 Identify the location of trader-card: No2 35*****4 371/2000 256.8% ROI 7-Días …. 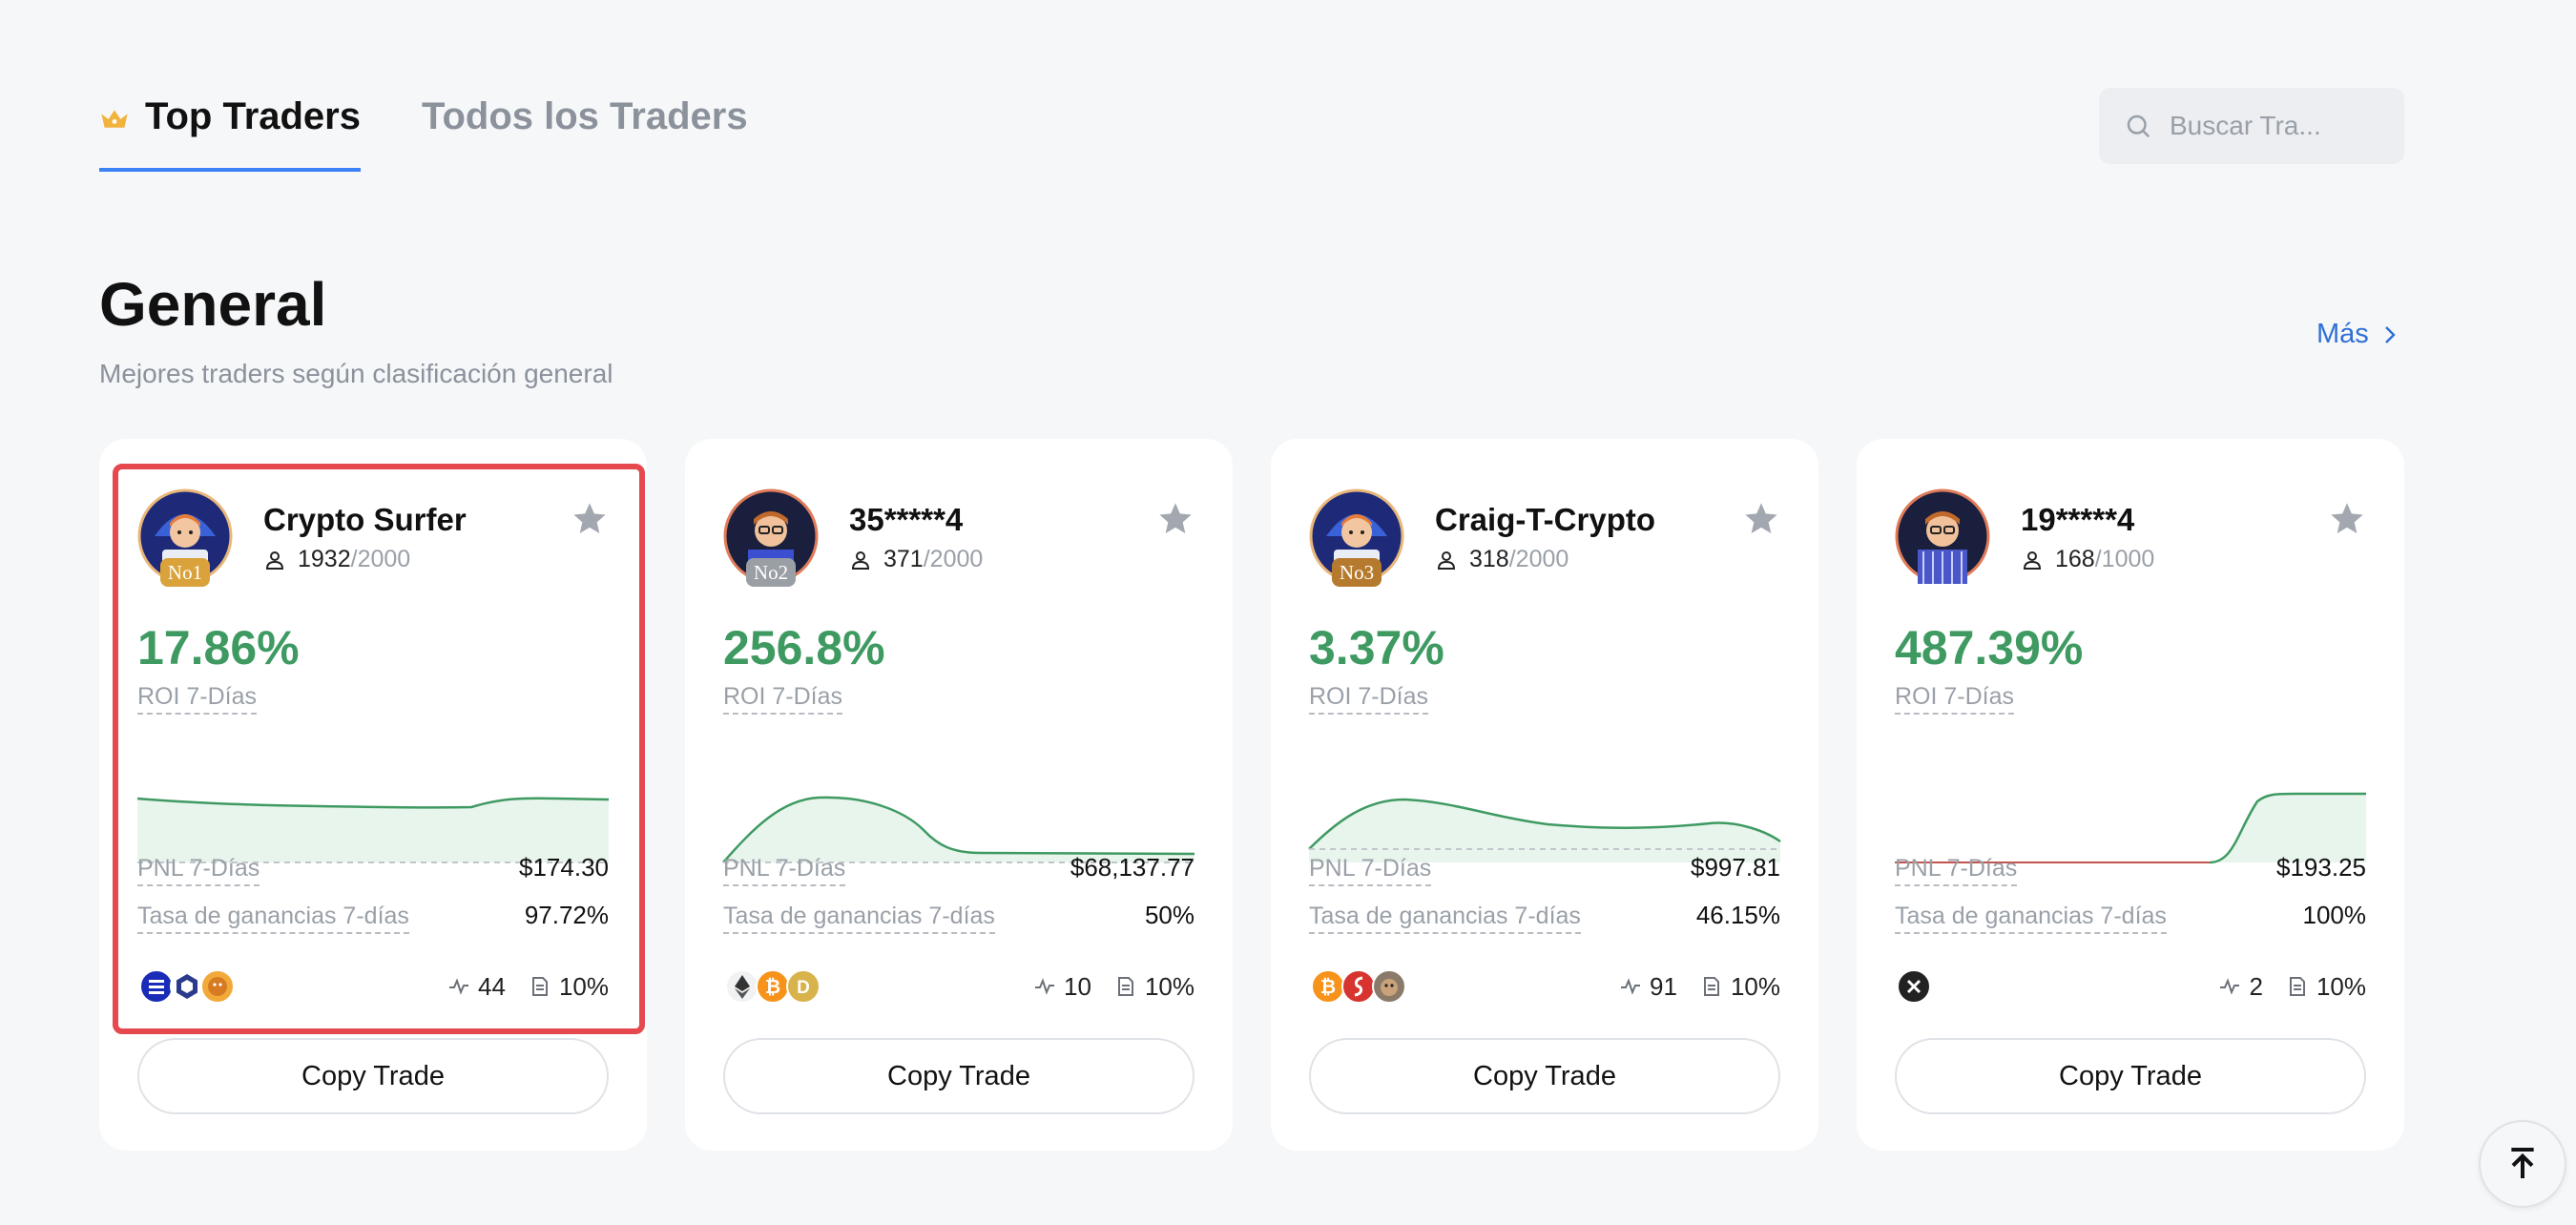
(959, 795).